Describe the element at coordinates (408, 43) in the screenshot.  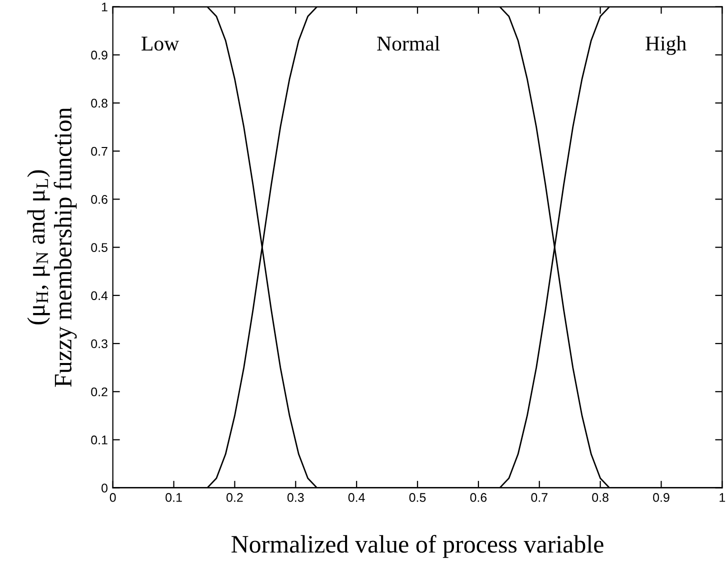
I see `annotation: Normal` at that location.